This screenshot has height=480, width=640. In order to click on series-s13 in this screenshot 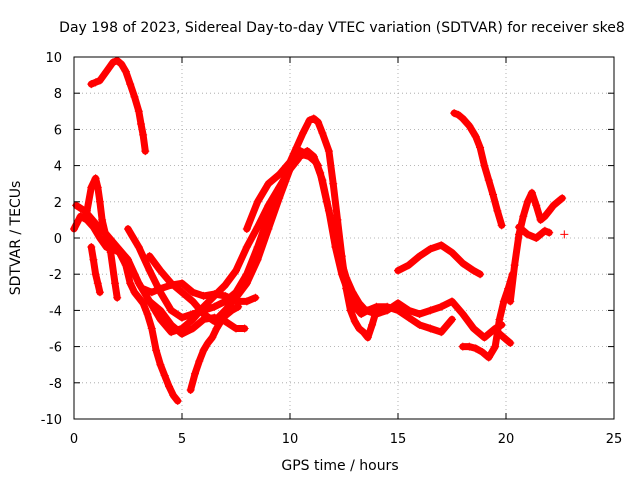, I will do `click(439, 260)`.